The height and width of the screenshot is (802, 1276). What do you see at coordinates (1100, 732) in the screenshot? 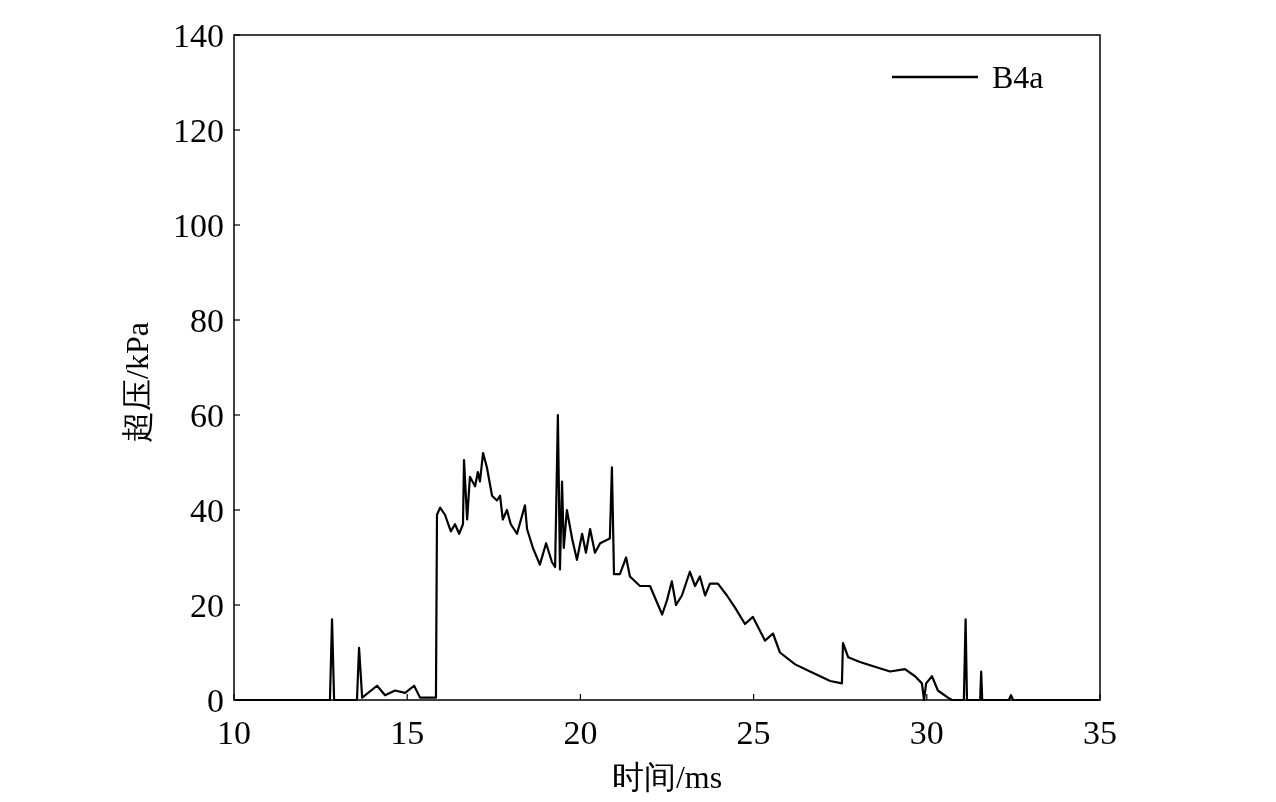
I see `x-tick-label: 35` at bounding box center [1100, 732].